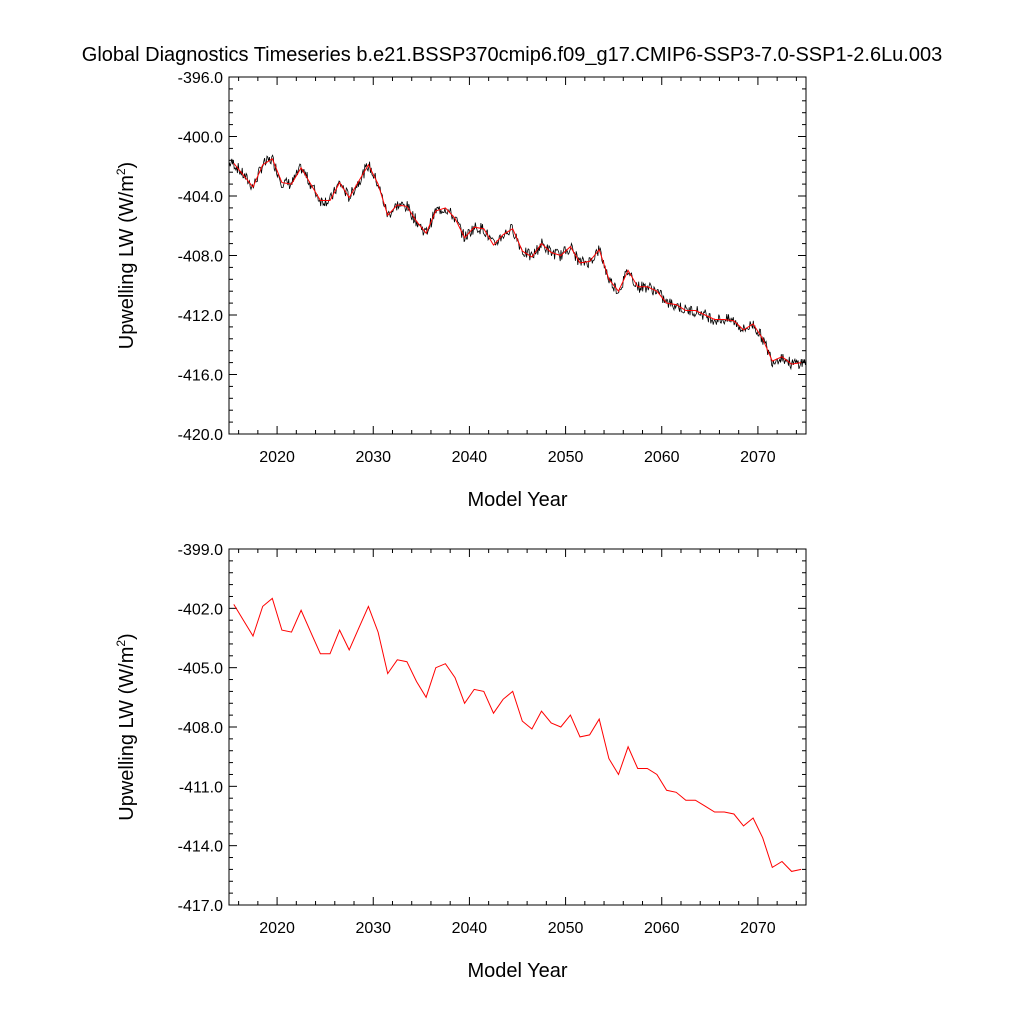  Describe the element at coordinates (201, 787) in the screenshot. I see `y-tick-label: -411.0` at that location.